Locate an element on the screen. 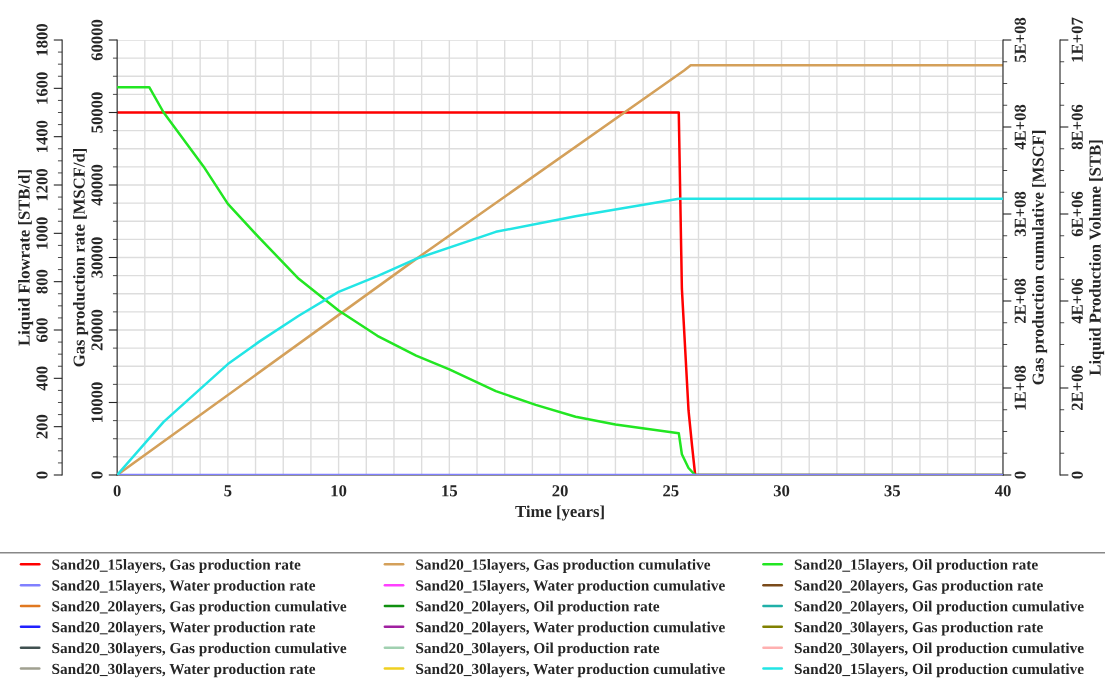 Image resolution: width=1105 pixels, height=691 pixels. legend-label: Sand20_20layers, Water production cumulative is located at coordinates (570, 628).